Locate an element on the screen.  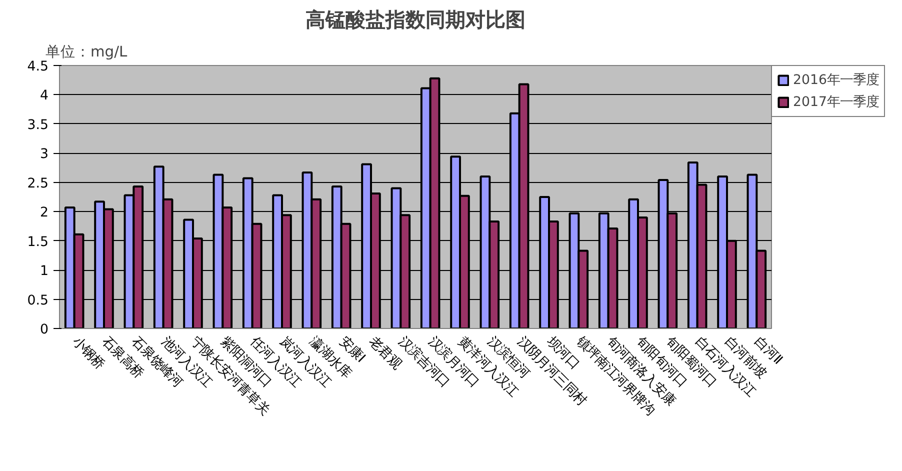
y-tick-label: 4 is located at coordinates (44, 96).